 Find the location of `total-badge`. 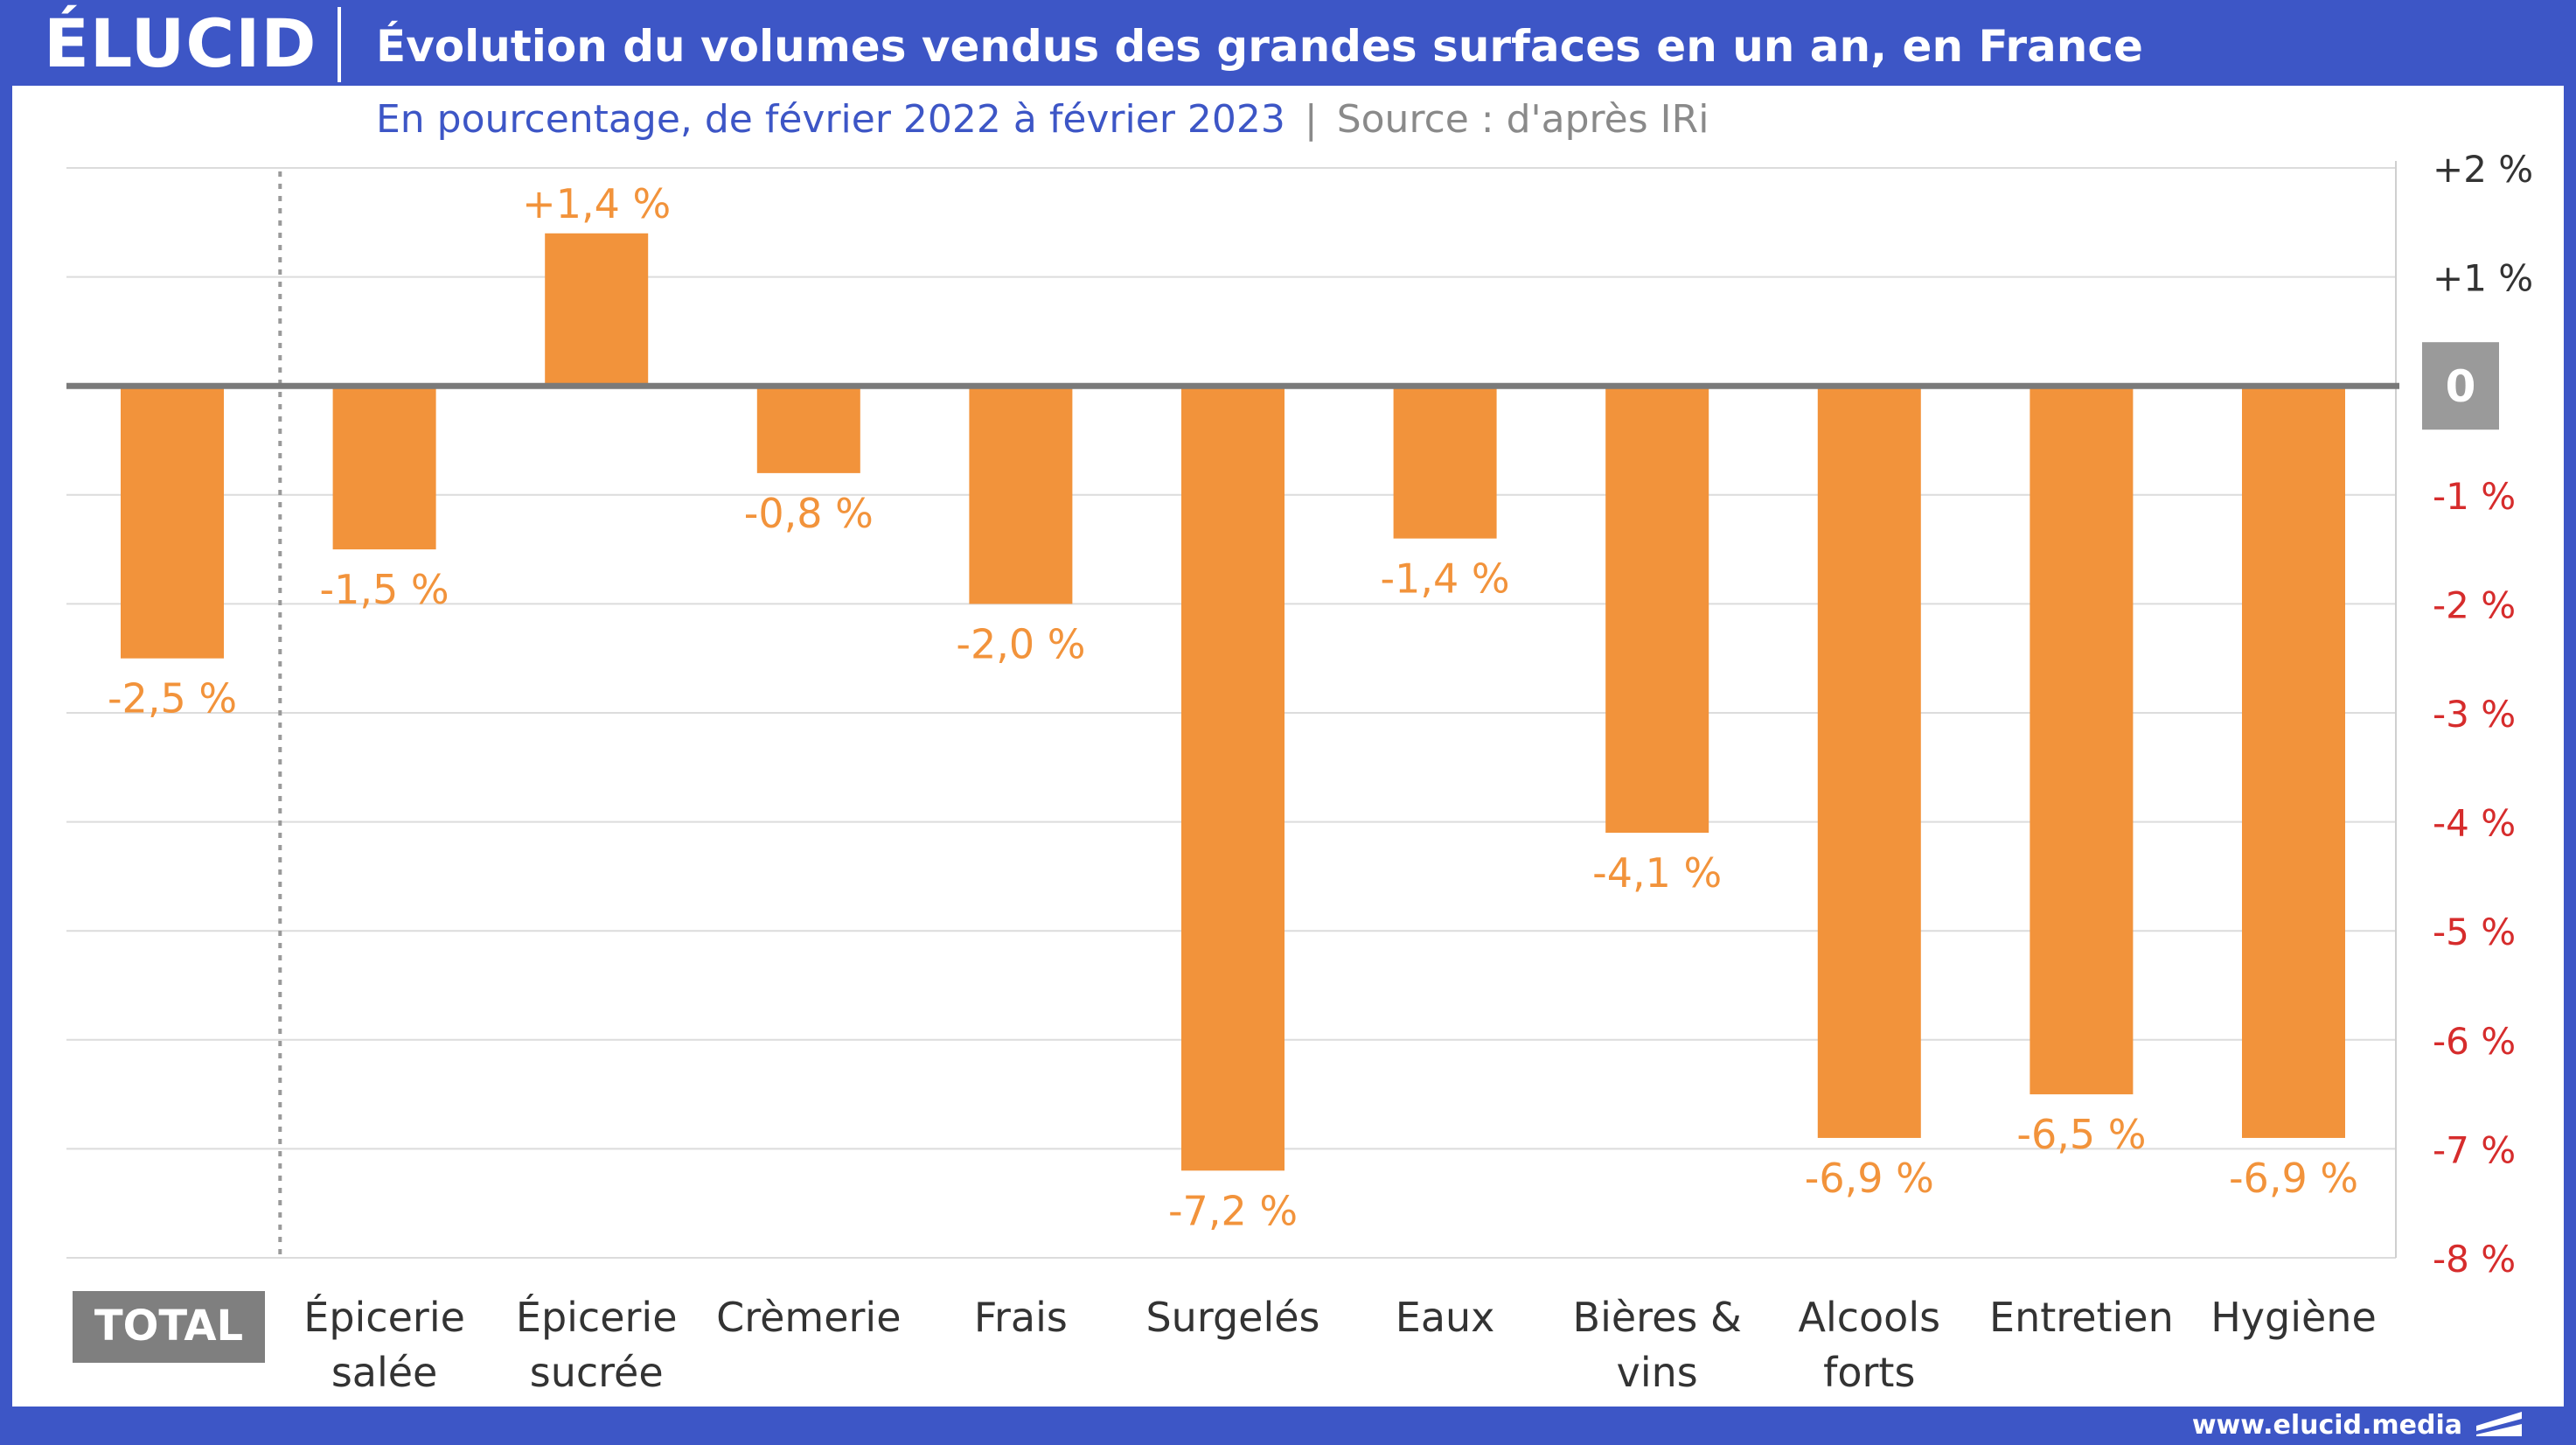

total-badge is located at coordinates (169, 1327).